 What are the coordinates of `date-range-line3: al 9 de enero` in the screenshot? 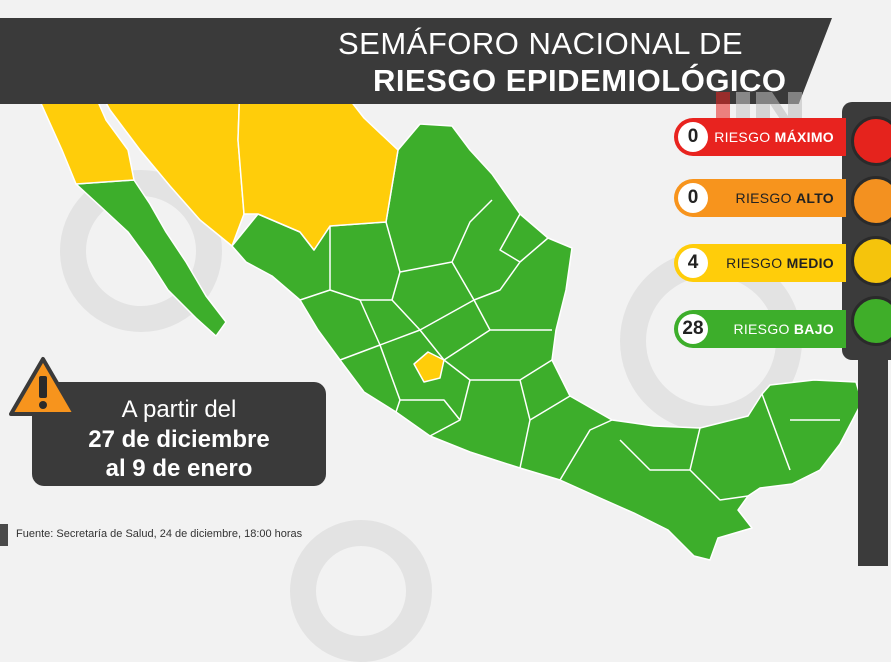 It's located at (179, 468).